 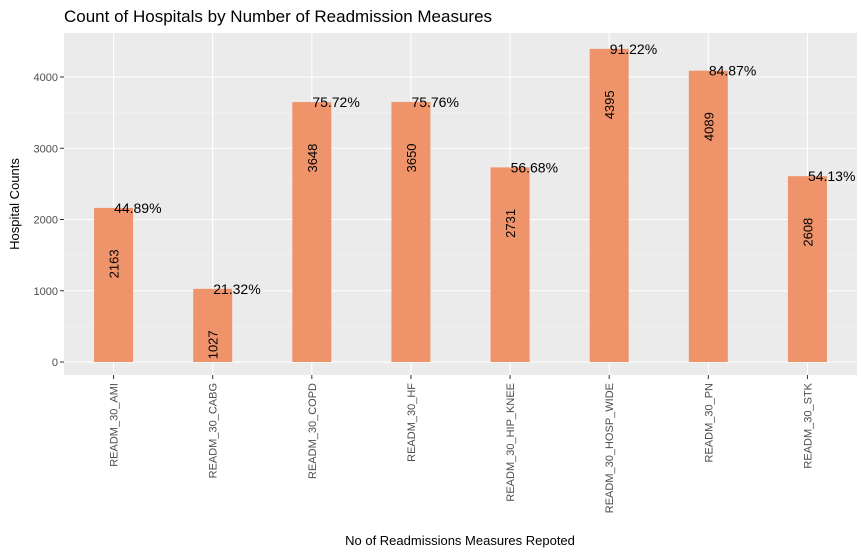 What do you see at coordinates (732, 71) in the screenshot?
I see `bar-percent-label: 84.87%` at bounding box center [732, 71].